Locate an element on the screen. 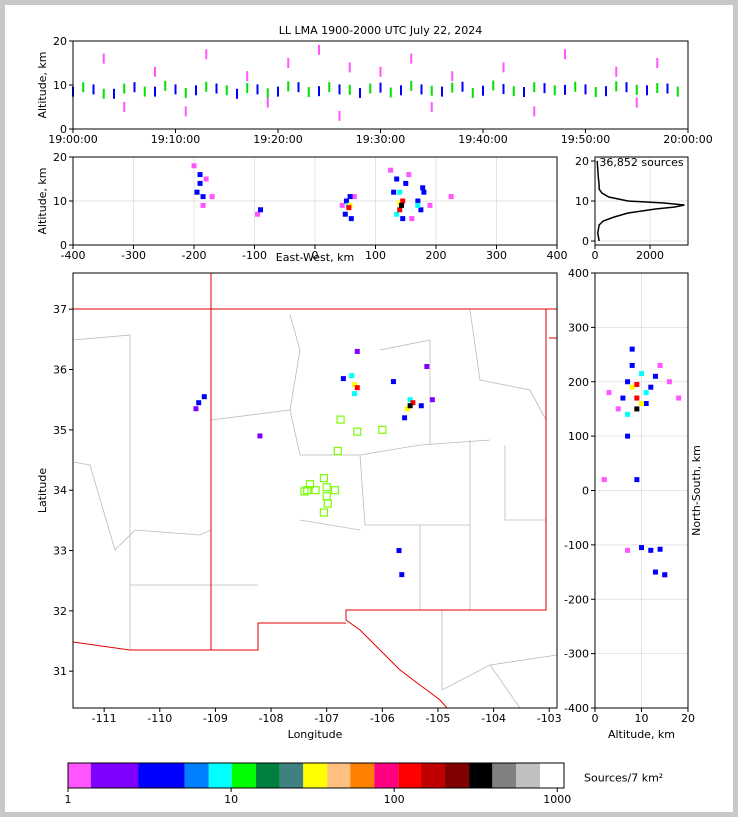 This screenshot has width=738, height=817. x-axis-label: East-West, km is located at coordinates (315, 257).